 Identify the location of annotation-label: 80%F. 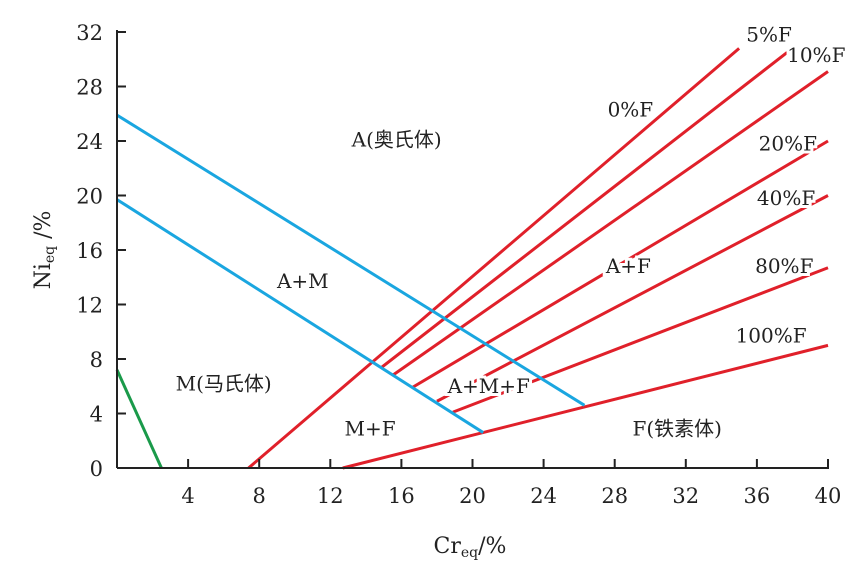
(784, 266).